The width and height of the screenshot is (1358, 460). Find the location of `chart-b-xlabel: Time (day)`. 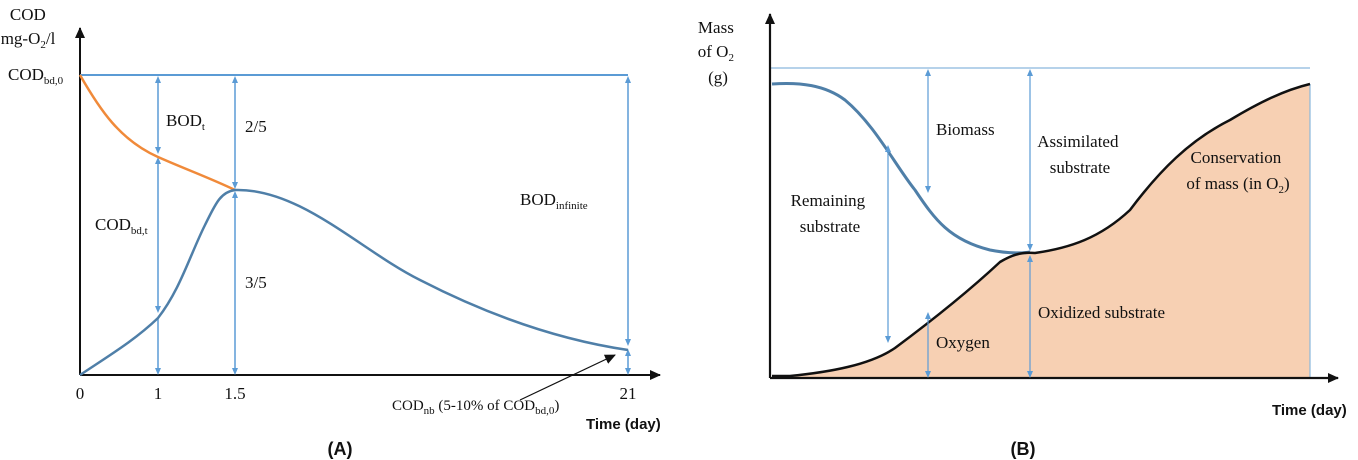

chart-b-xlabel: Time (day) is located at coordinates (1309, 410).